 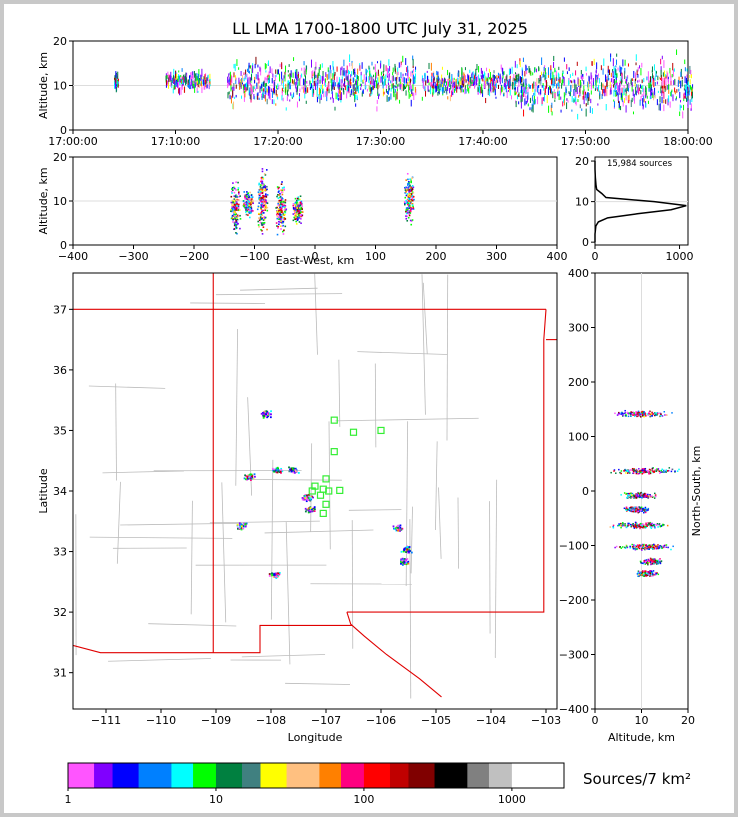 I want to click on ns-altitude-x-tick-label: 10, so click(x=642, y=720).